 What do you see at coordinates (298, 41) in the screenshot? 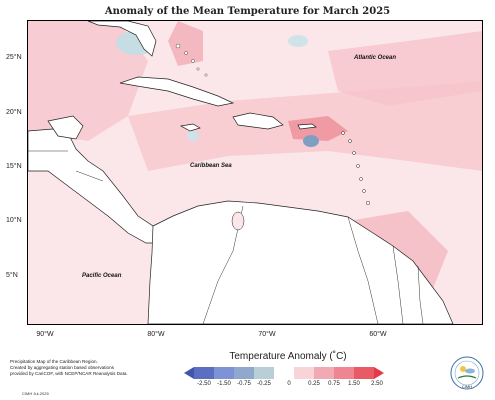
I see `cool-patch-north` at bounding box center [298, 41].